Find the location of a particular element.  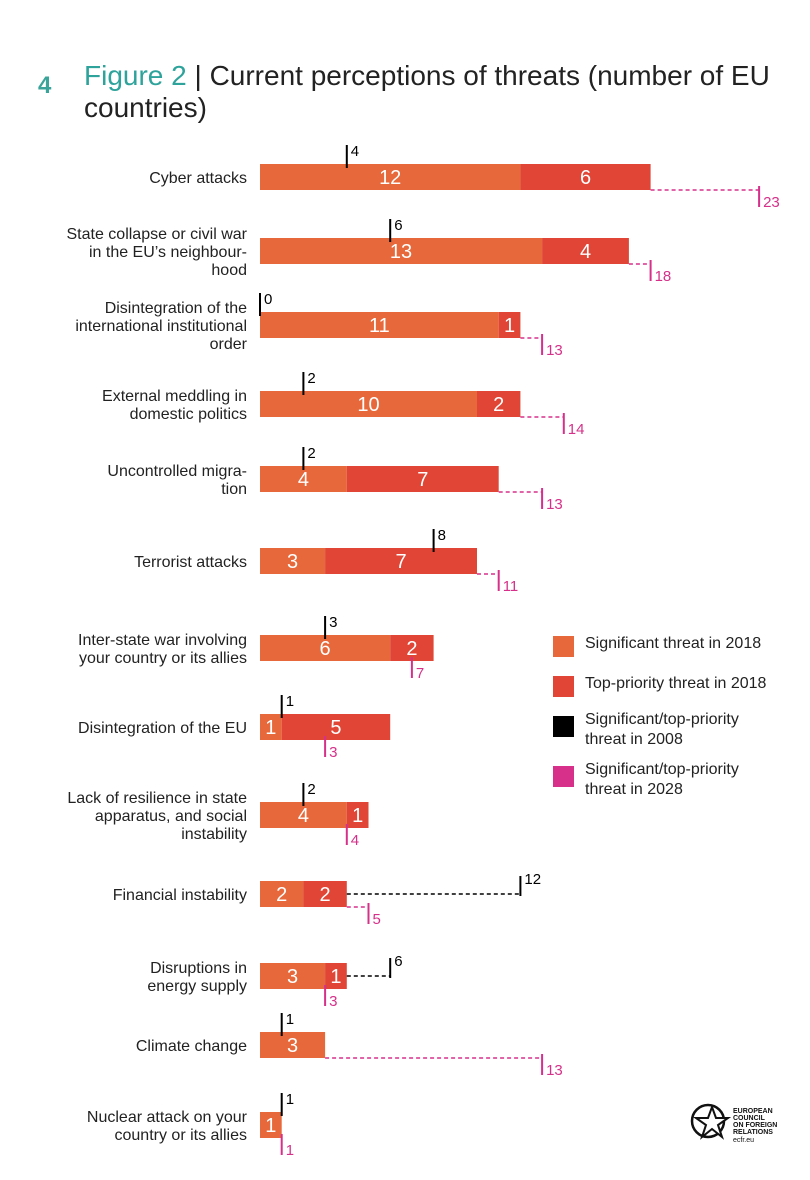

logo-line: RELATIONS is located at coordinates (753, 1132).